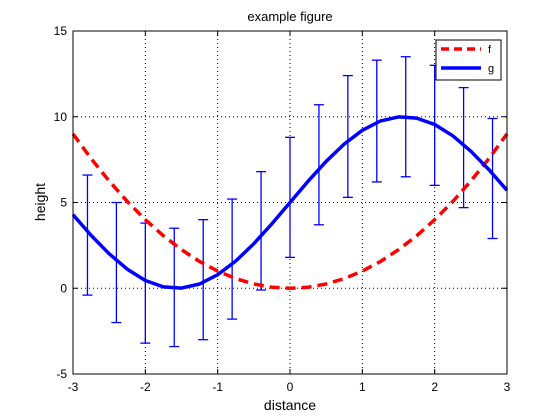  Describe the element at coordinates (40, 202) in the screenshot. I see `y-axis-label: height` at that location.